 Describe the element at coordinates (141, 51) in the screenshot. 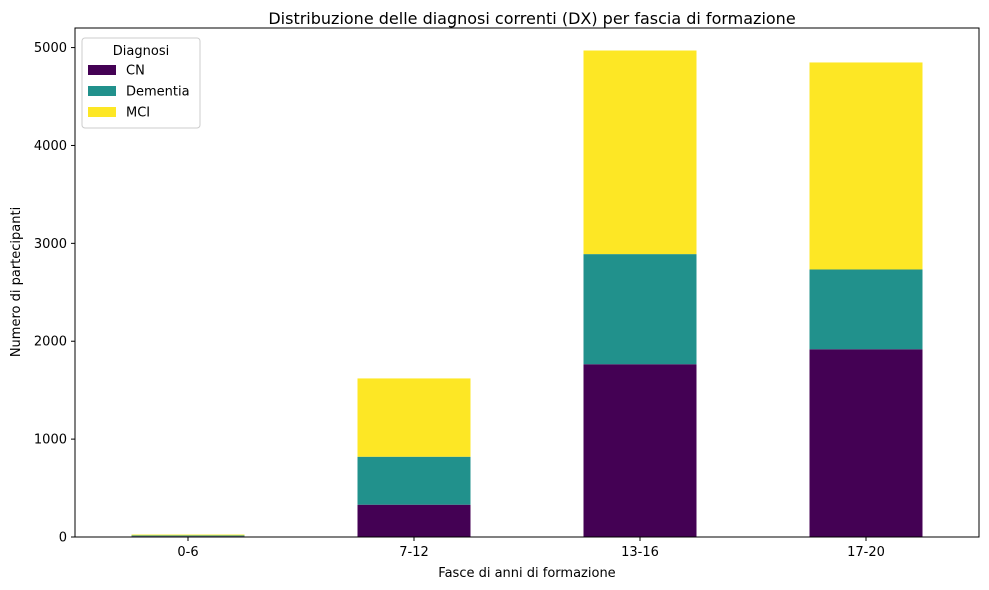

I see `legend-title: Diagnosi` at that location.